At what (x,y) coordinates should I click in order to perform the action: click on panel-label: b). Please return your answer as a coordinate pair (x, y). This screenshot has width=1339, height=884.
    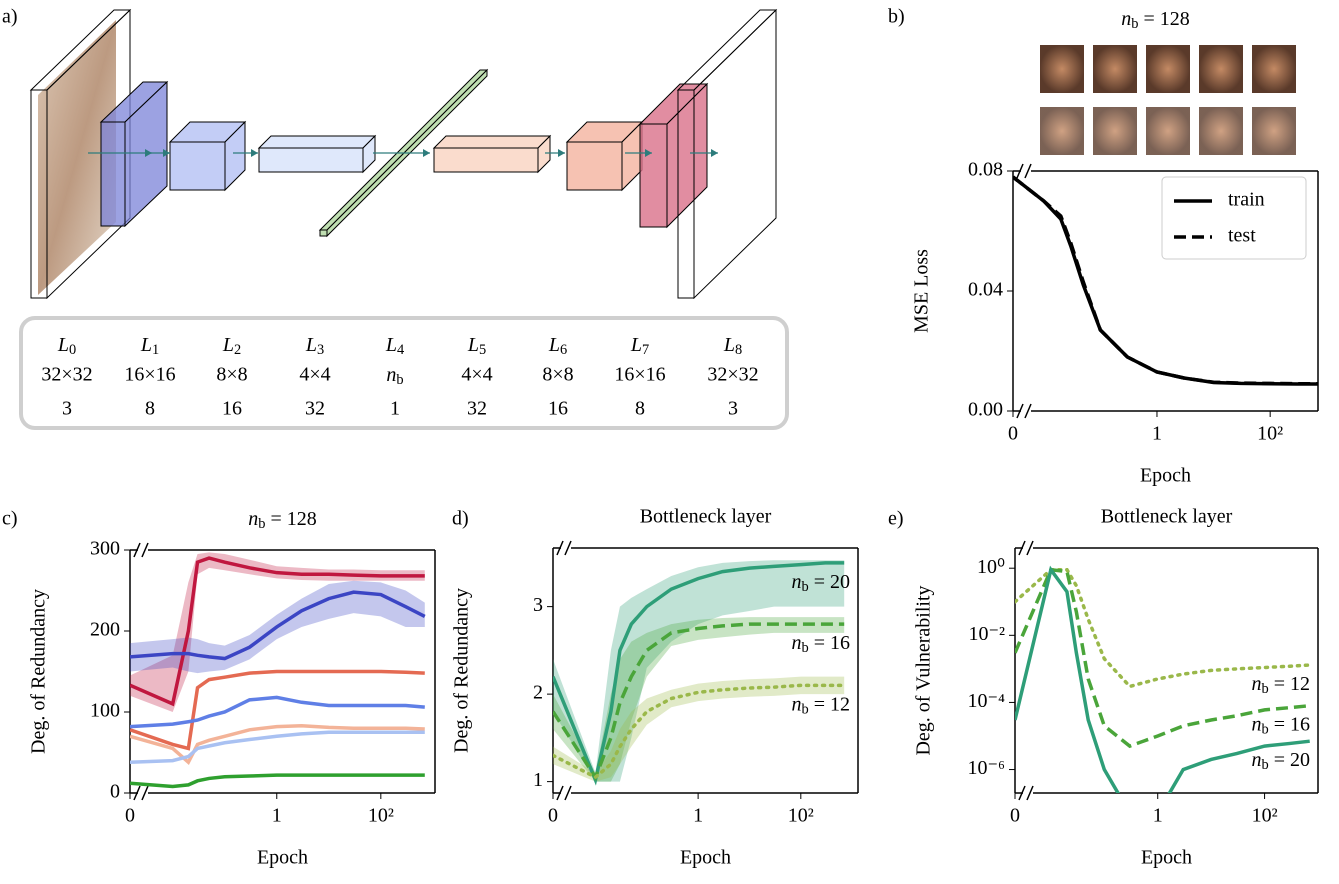
    Looking at the image, I should click on (896, 17).